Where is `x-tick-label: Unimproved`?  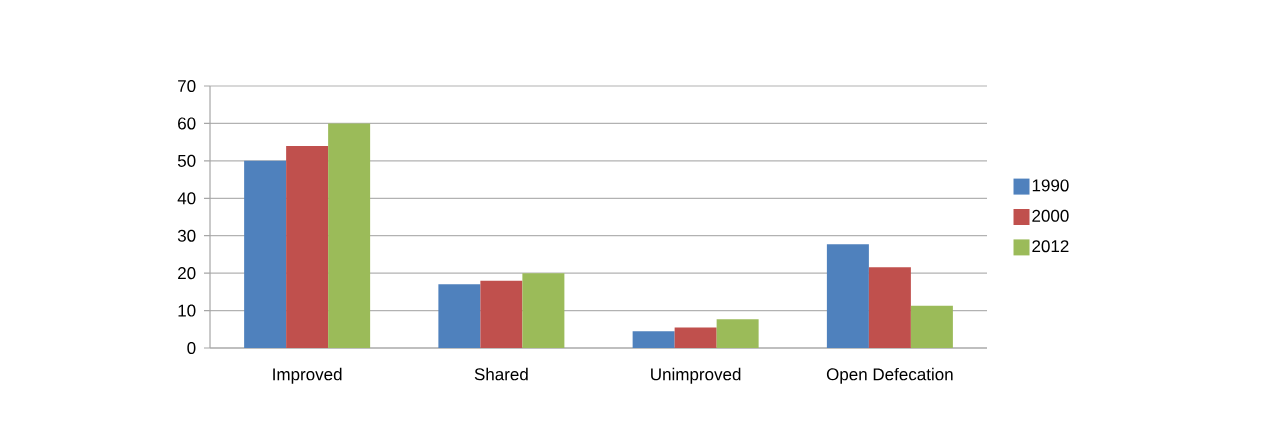
x-tick-label: Unimproved is located at coordinates (696, 375).